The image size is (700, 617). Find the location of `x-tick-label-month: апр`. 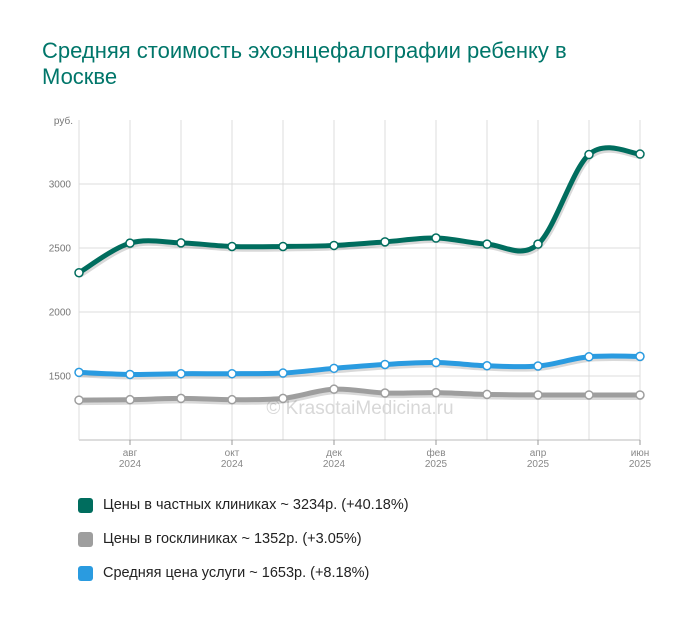

x-tick-label-month: апр is located at coordinates (538, 453).